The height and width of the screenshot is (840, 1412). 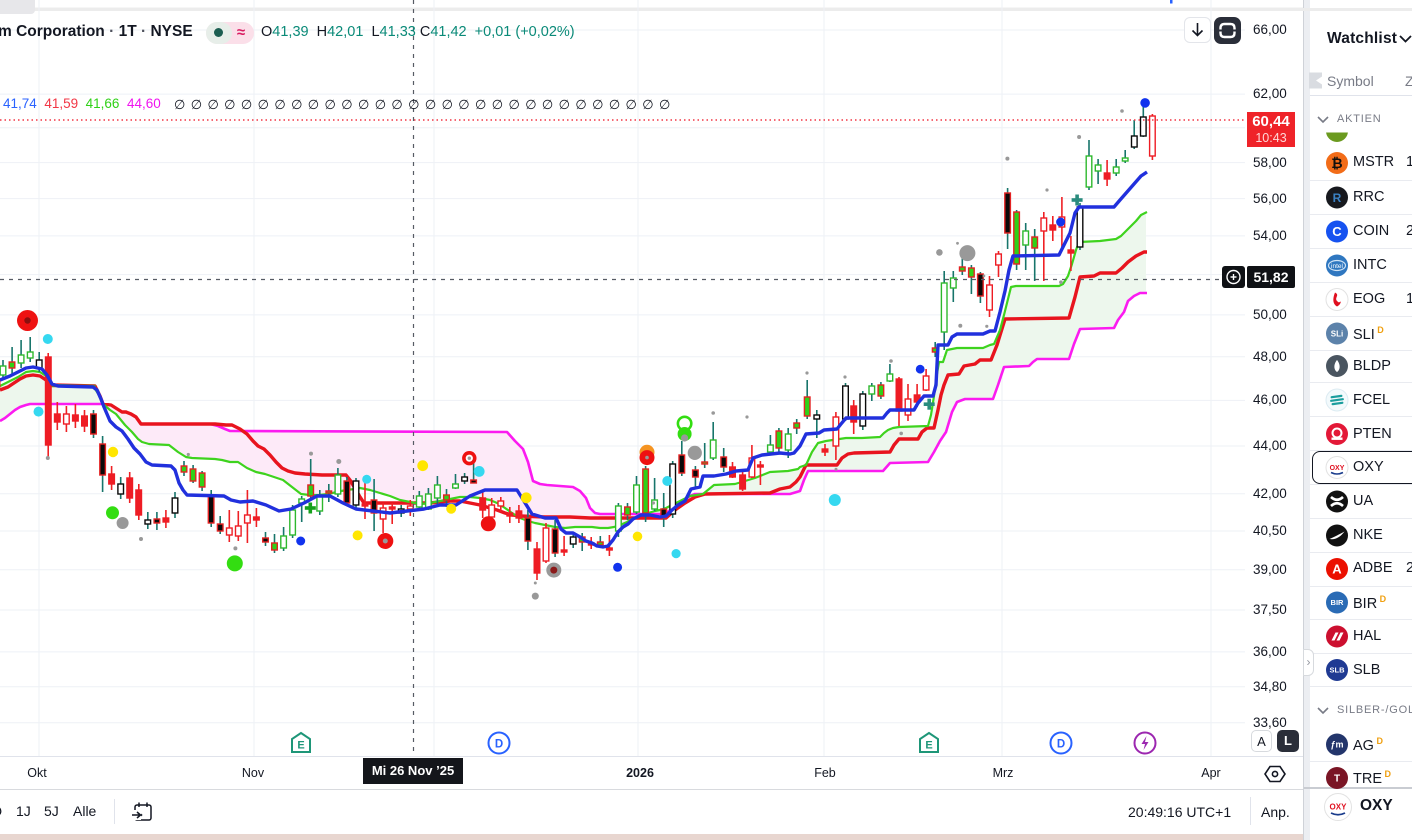 What do you see at coordinates (1337, 569) in the screenshot?
I see `svg-text: A` at bounding box center [1337, 569].